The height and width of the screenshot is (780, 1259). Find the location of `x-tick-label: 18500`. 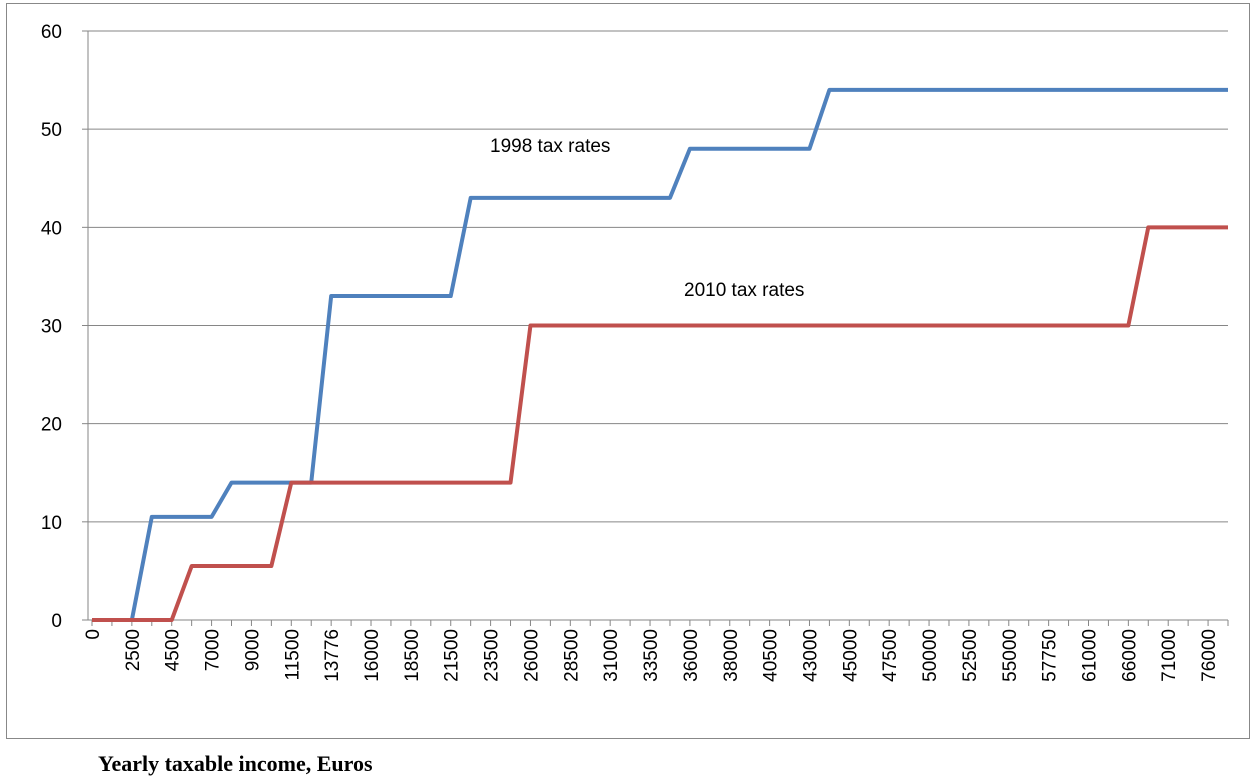

x-tick-label: 18500 is located at coordinates (412, 655).